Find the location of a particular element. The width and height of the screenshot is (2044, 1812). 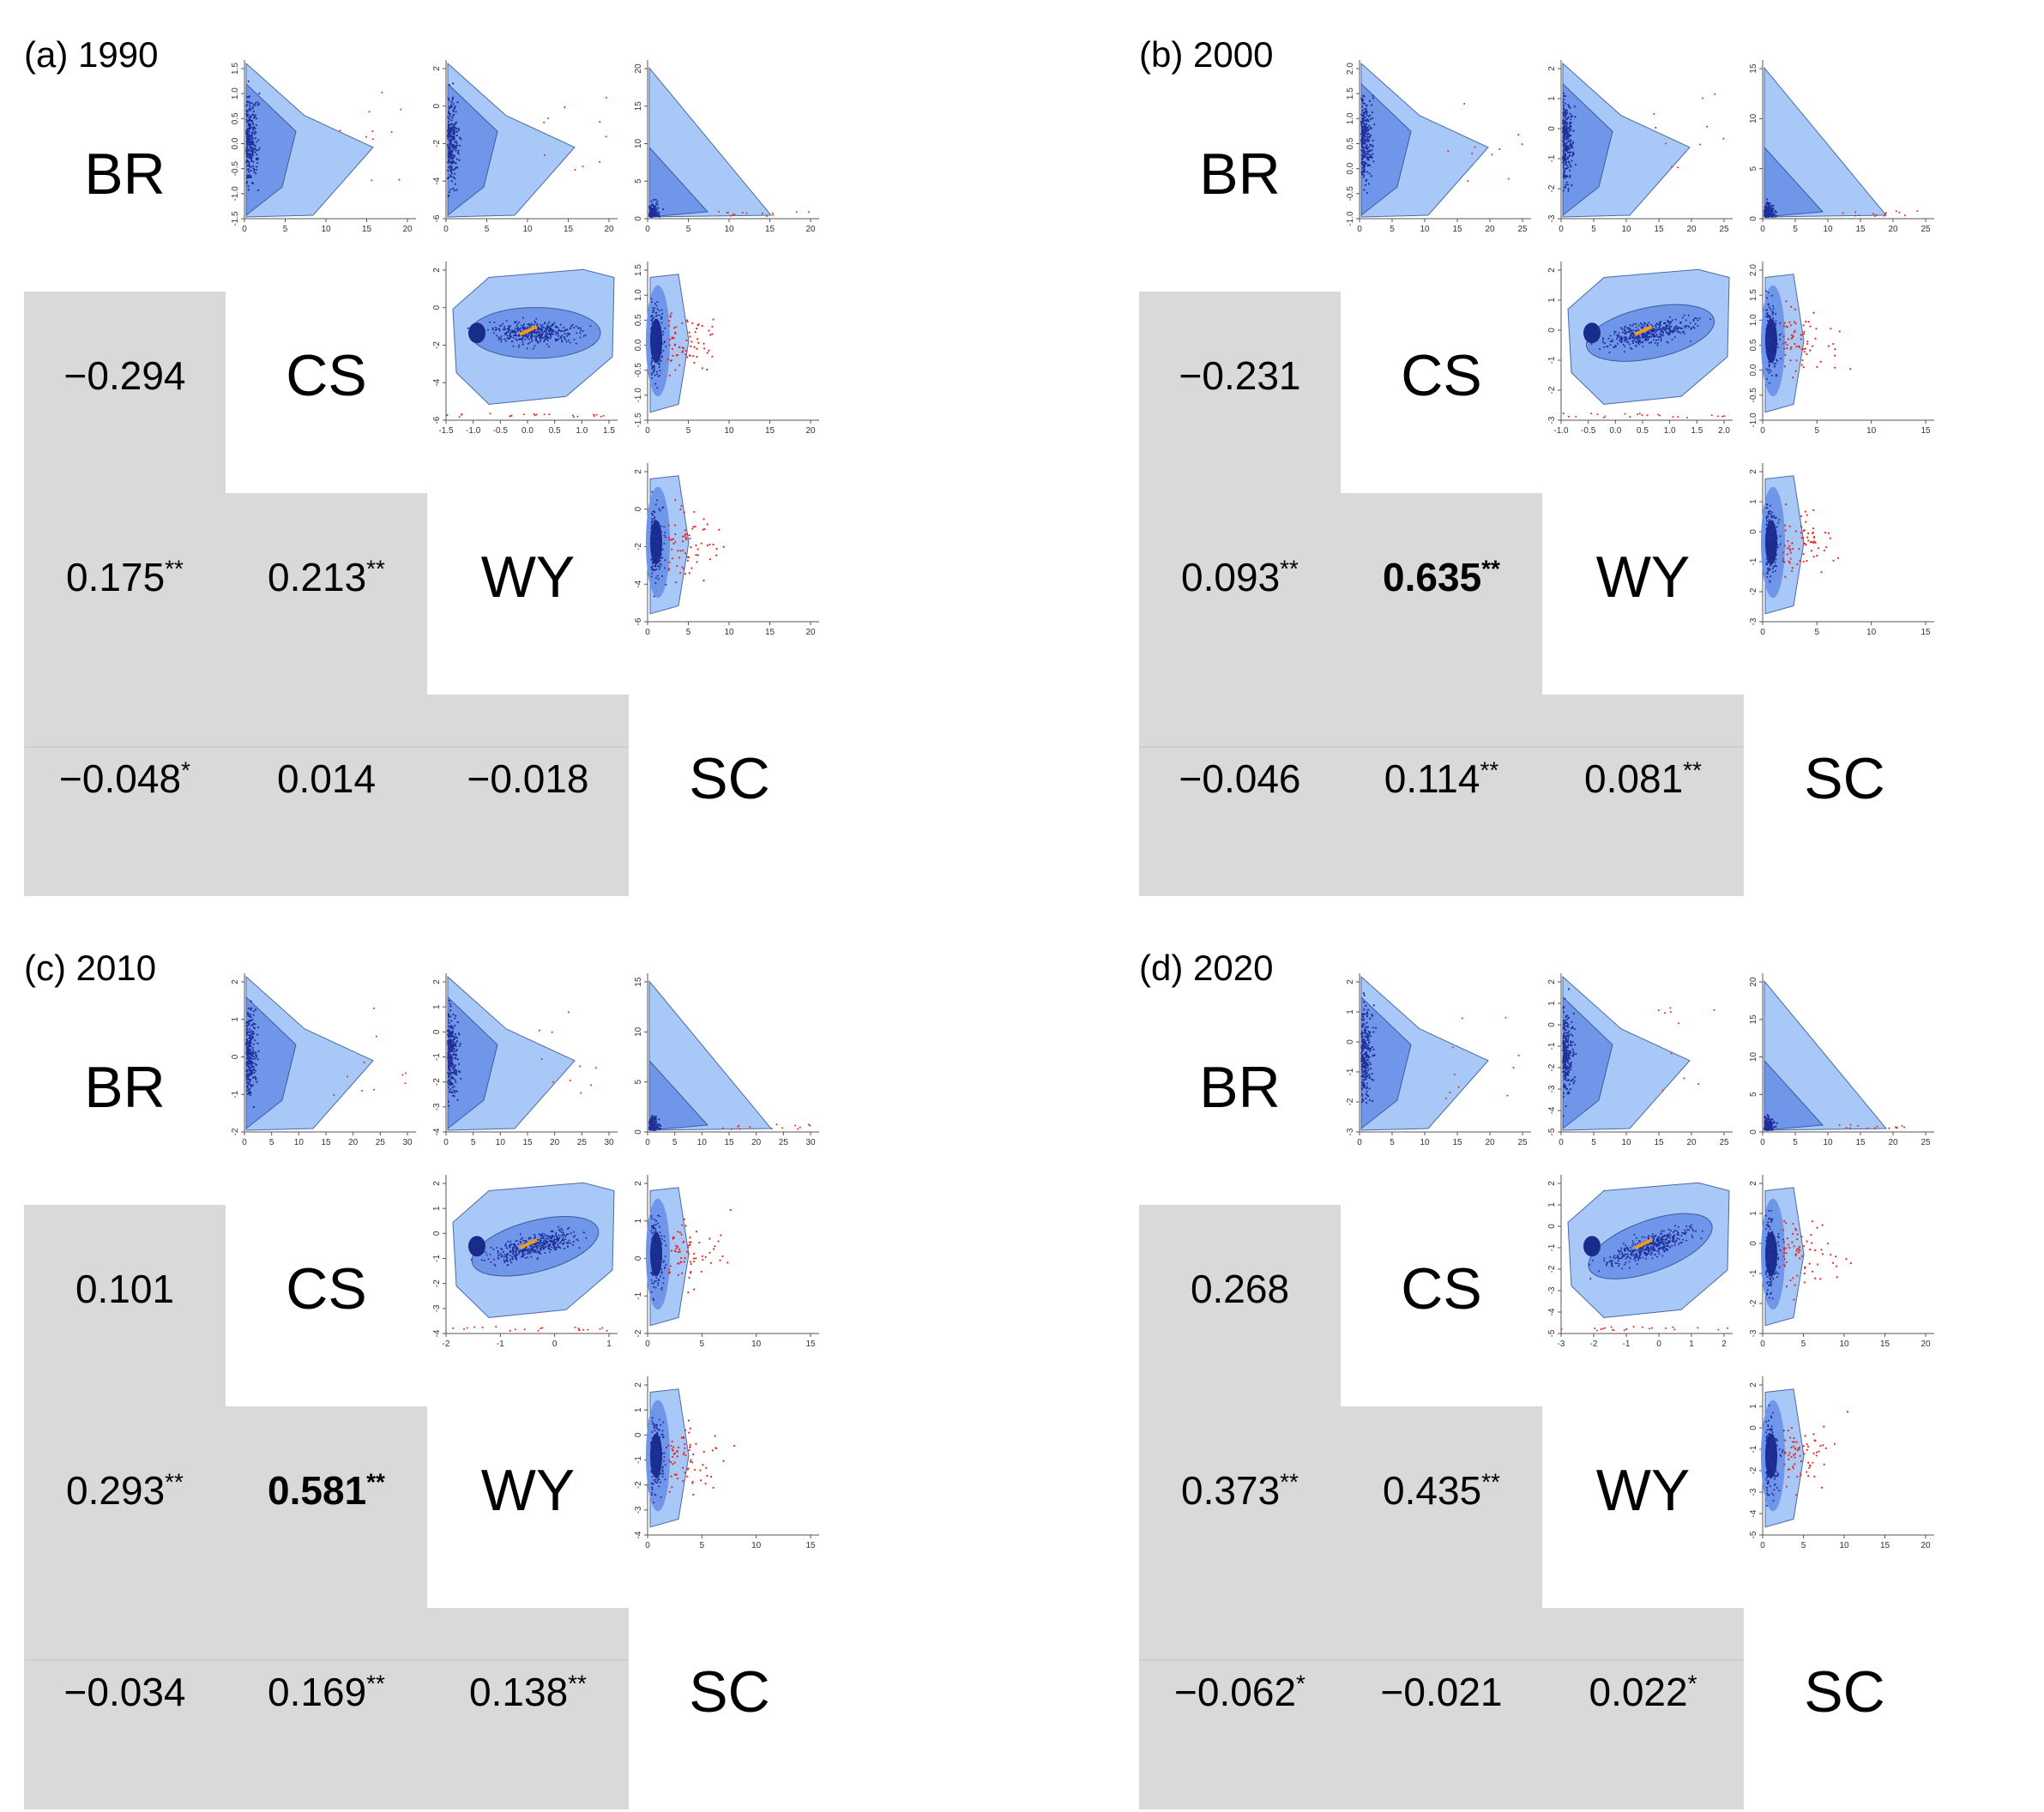

y-tick-label: 1.0 is located at coordinates (1350, 118).